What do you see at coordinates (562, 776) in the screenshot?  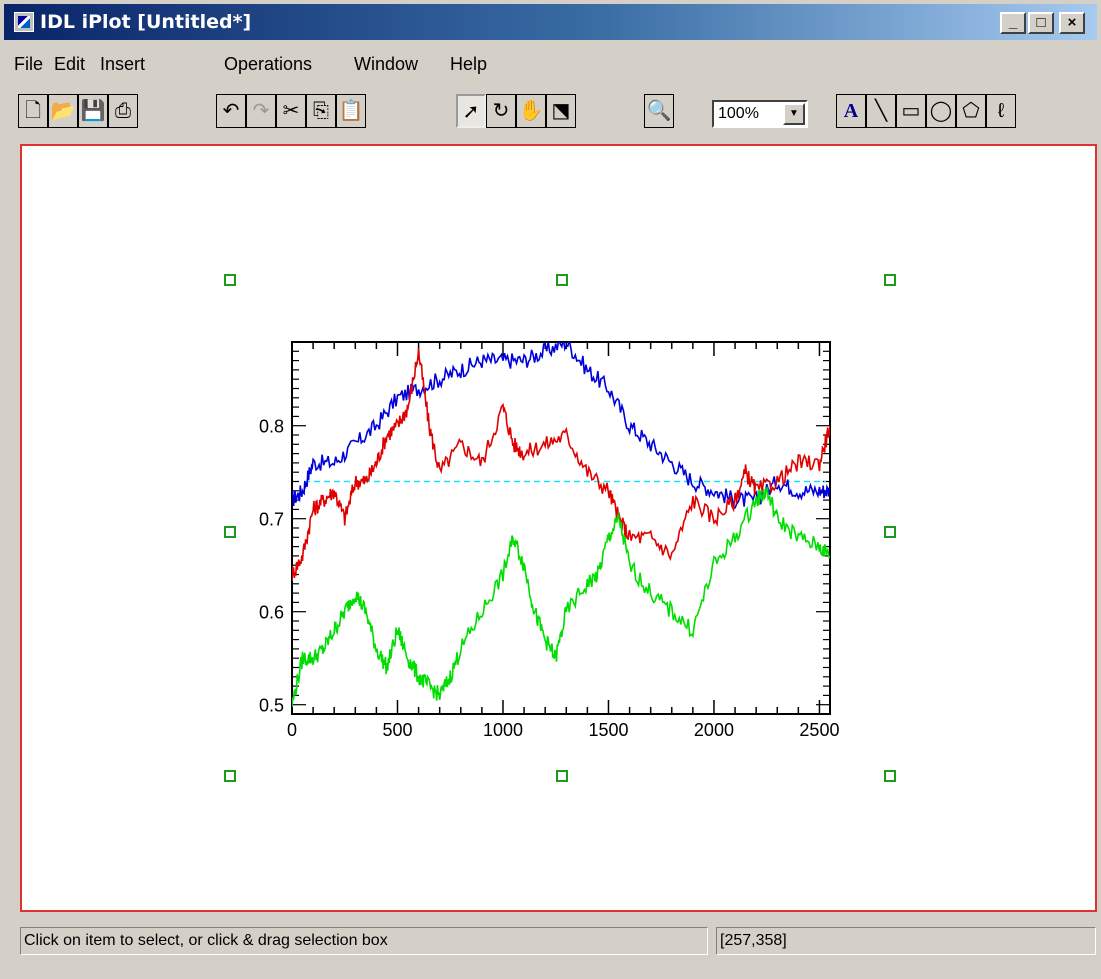 I see `selection-handle-bottom-center` at bounding box center [562, 776].